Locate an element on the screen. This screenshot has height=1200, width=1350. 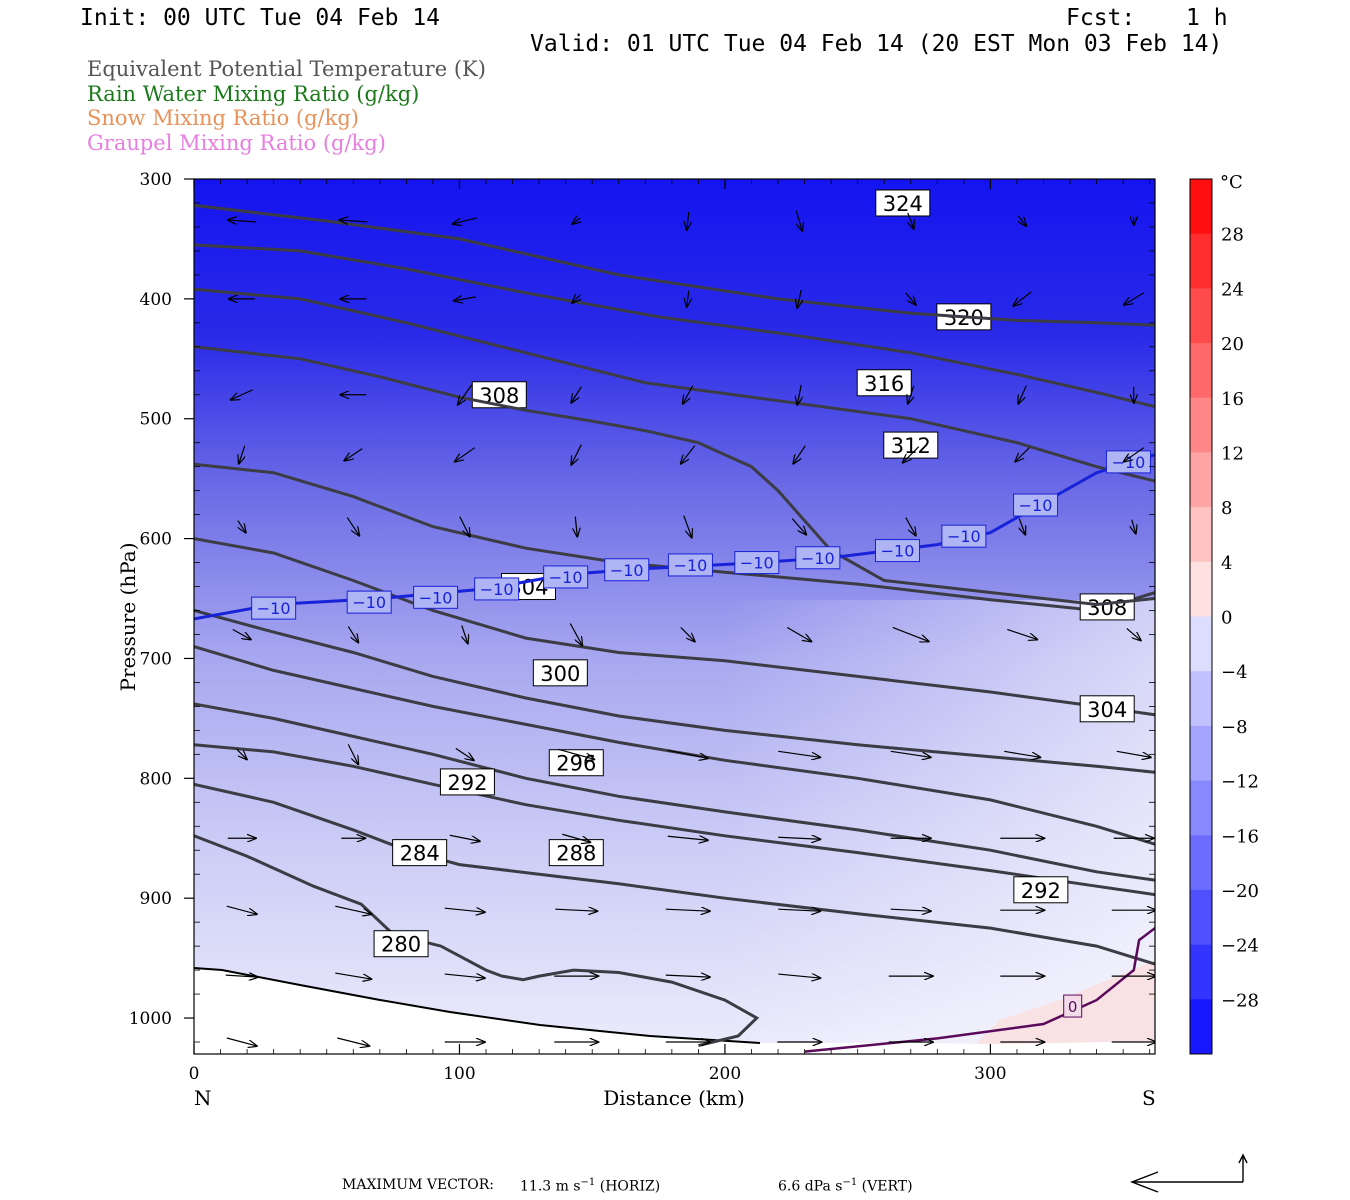
colorbar-tick-label: 4 is located at coordinates (1226, 563).